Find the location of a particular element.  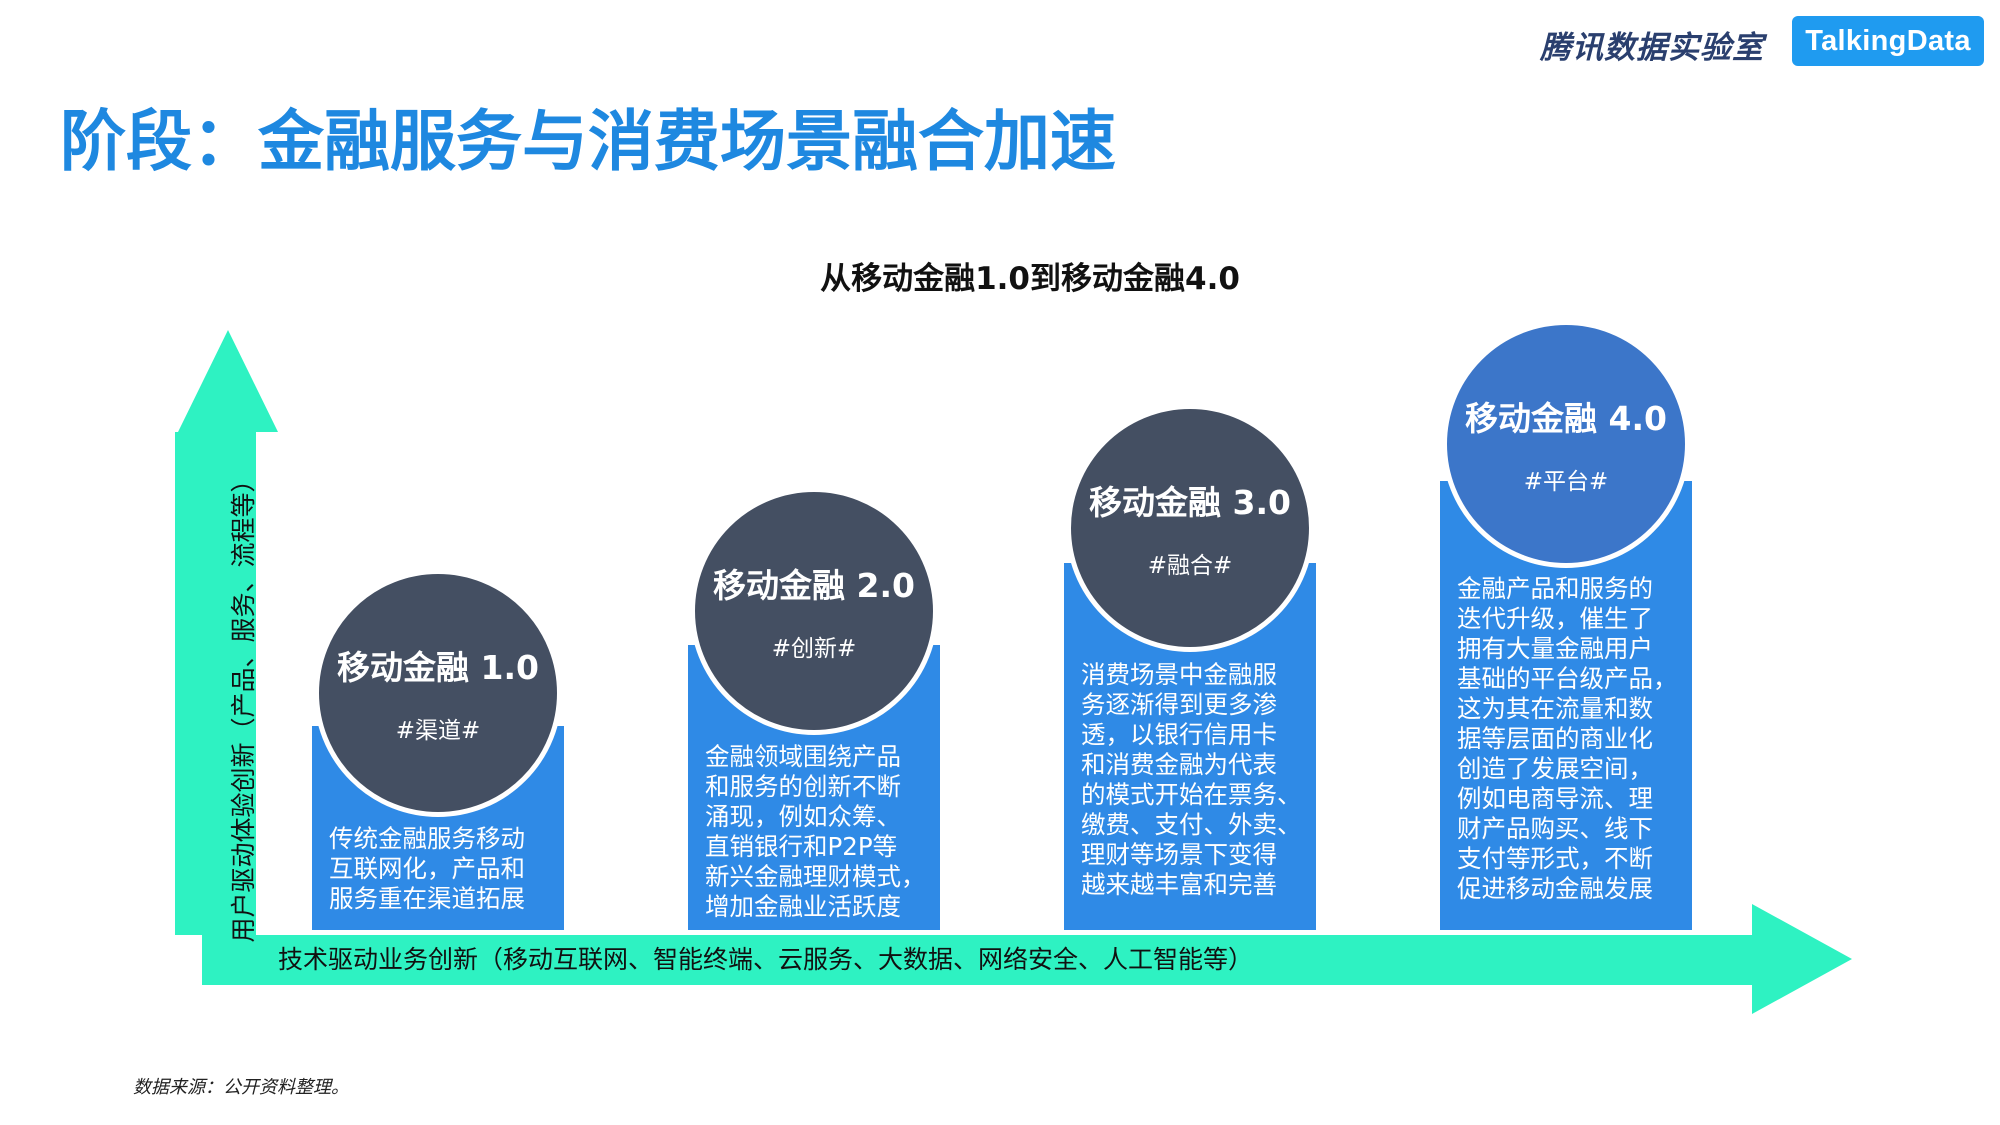

stage-2-tag: #创新# is located at coordinates (814, 649).